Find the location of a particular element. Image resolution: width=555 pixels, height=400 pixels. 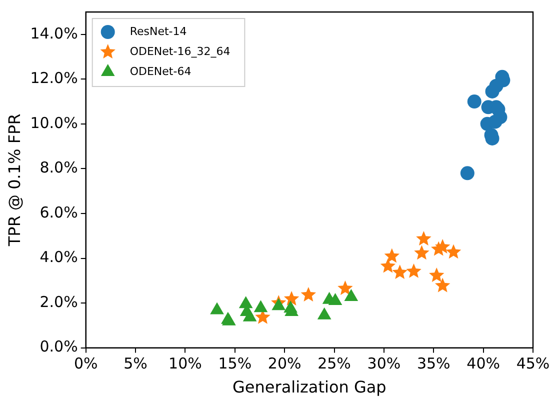

x-tick-label: 10% is located at coordinates (185, 363).